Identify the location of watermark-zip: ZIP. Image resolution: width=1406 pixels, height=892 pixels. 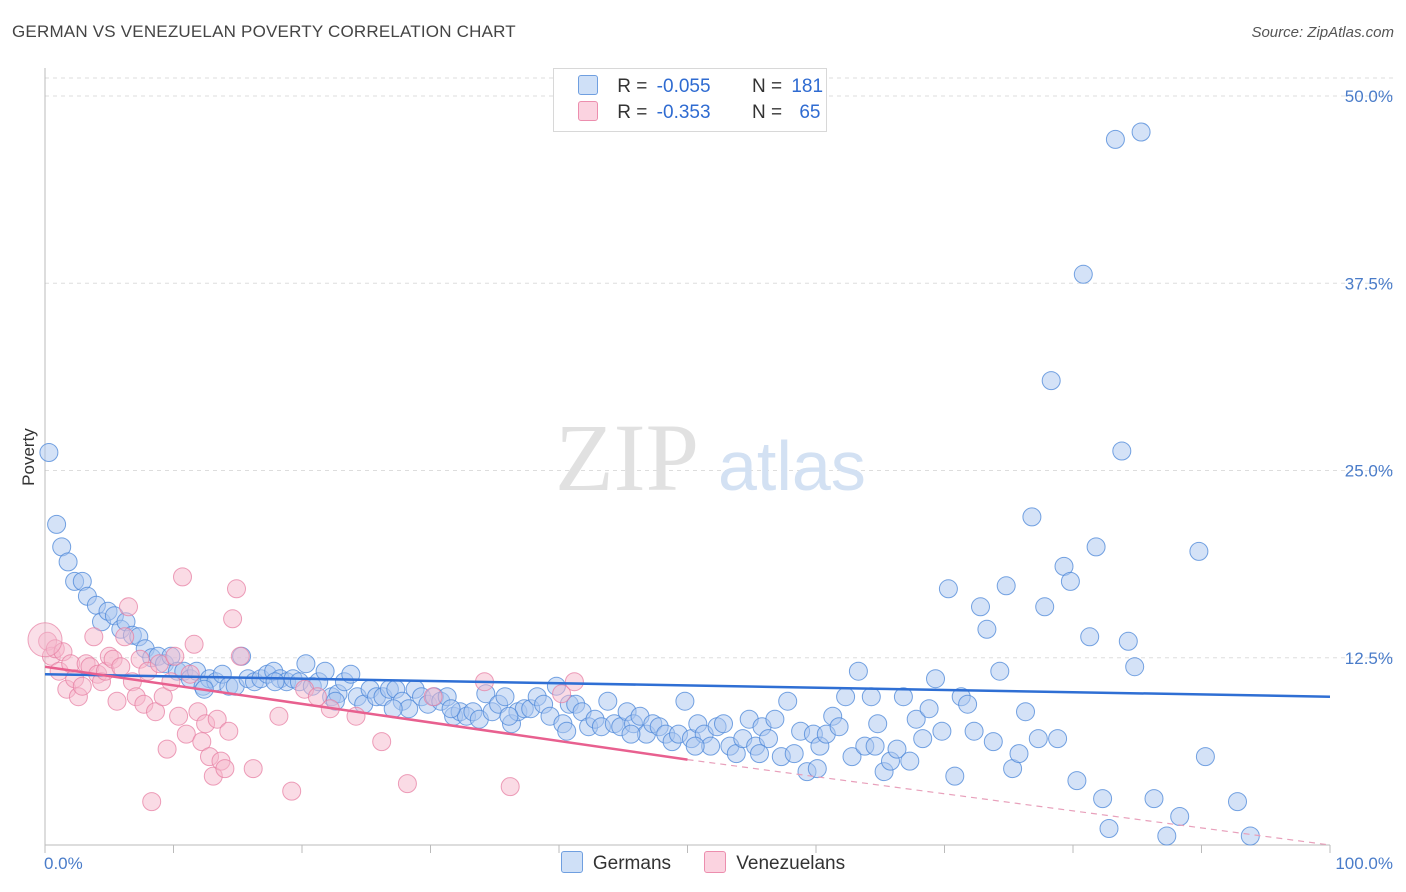
(627, 457).